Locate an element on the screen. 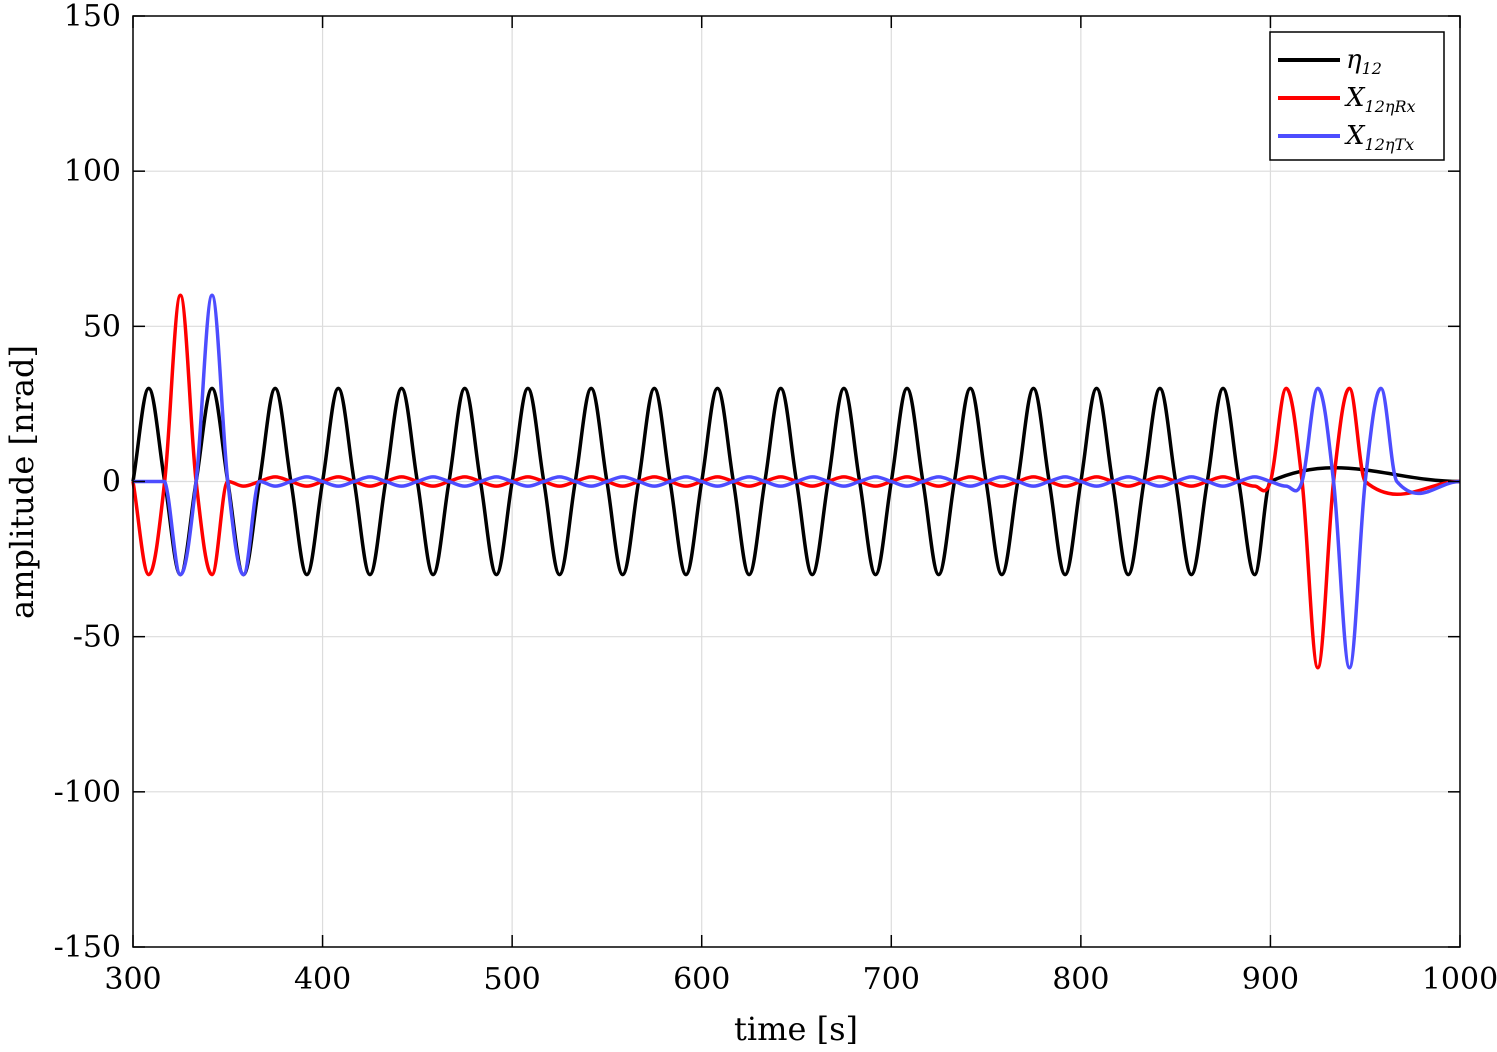 The width and height of the screenshot is (1497, 1052). y-tick-label: 0 is located at coordinates (111, 482).